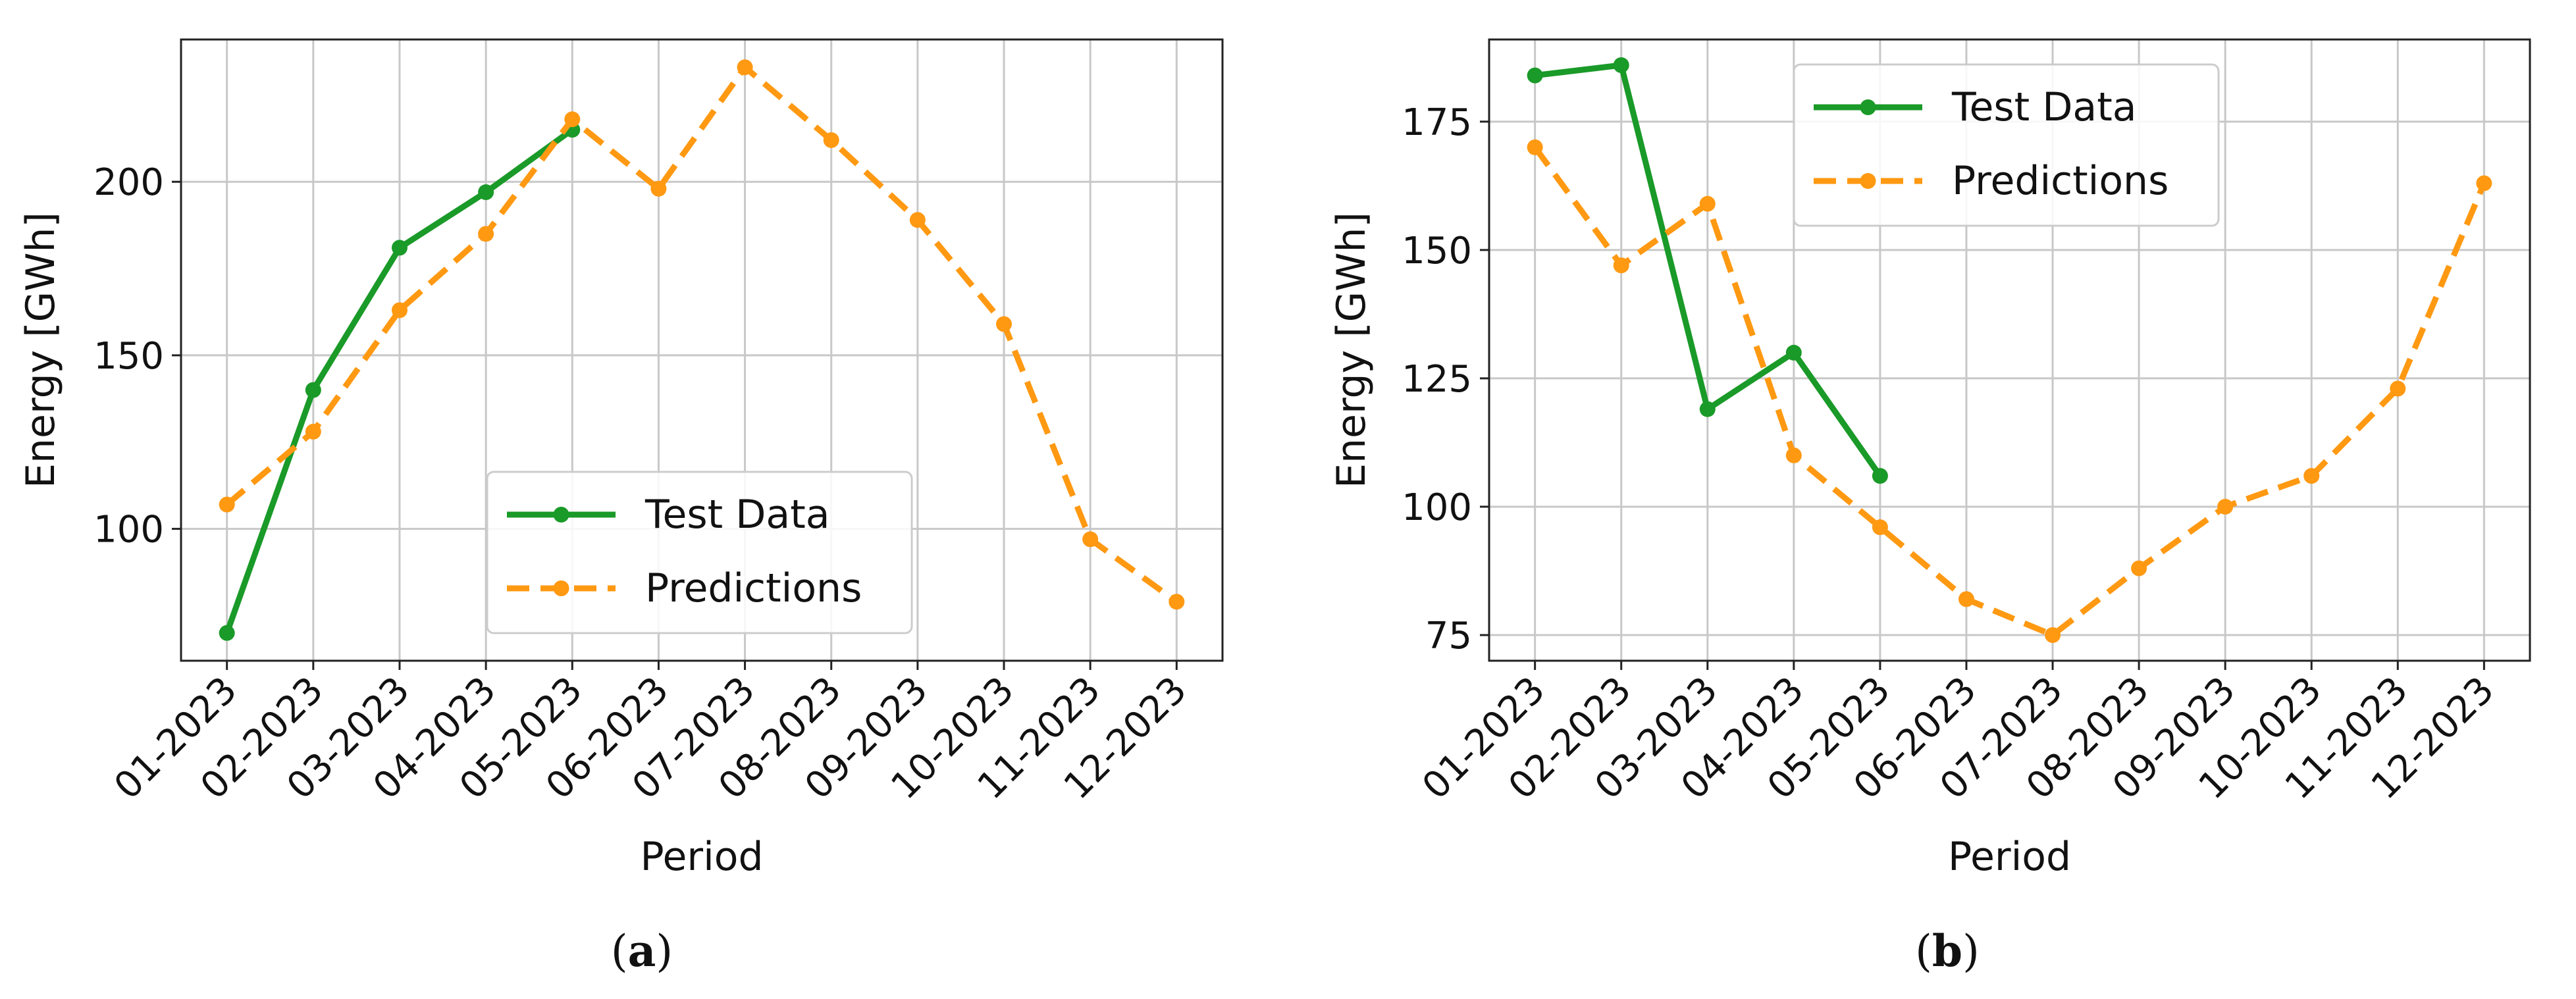 The width and height of the screenshot is (2576, 999). I want to click on y-tick-label: 75, so click(1448, 636).